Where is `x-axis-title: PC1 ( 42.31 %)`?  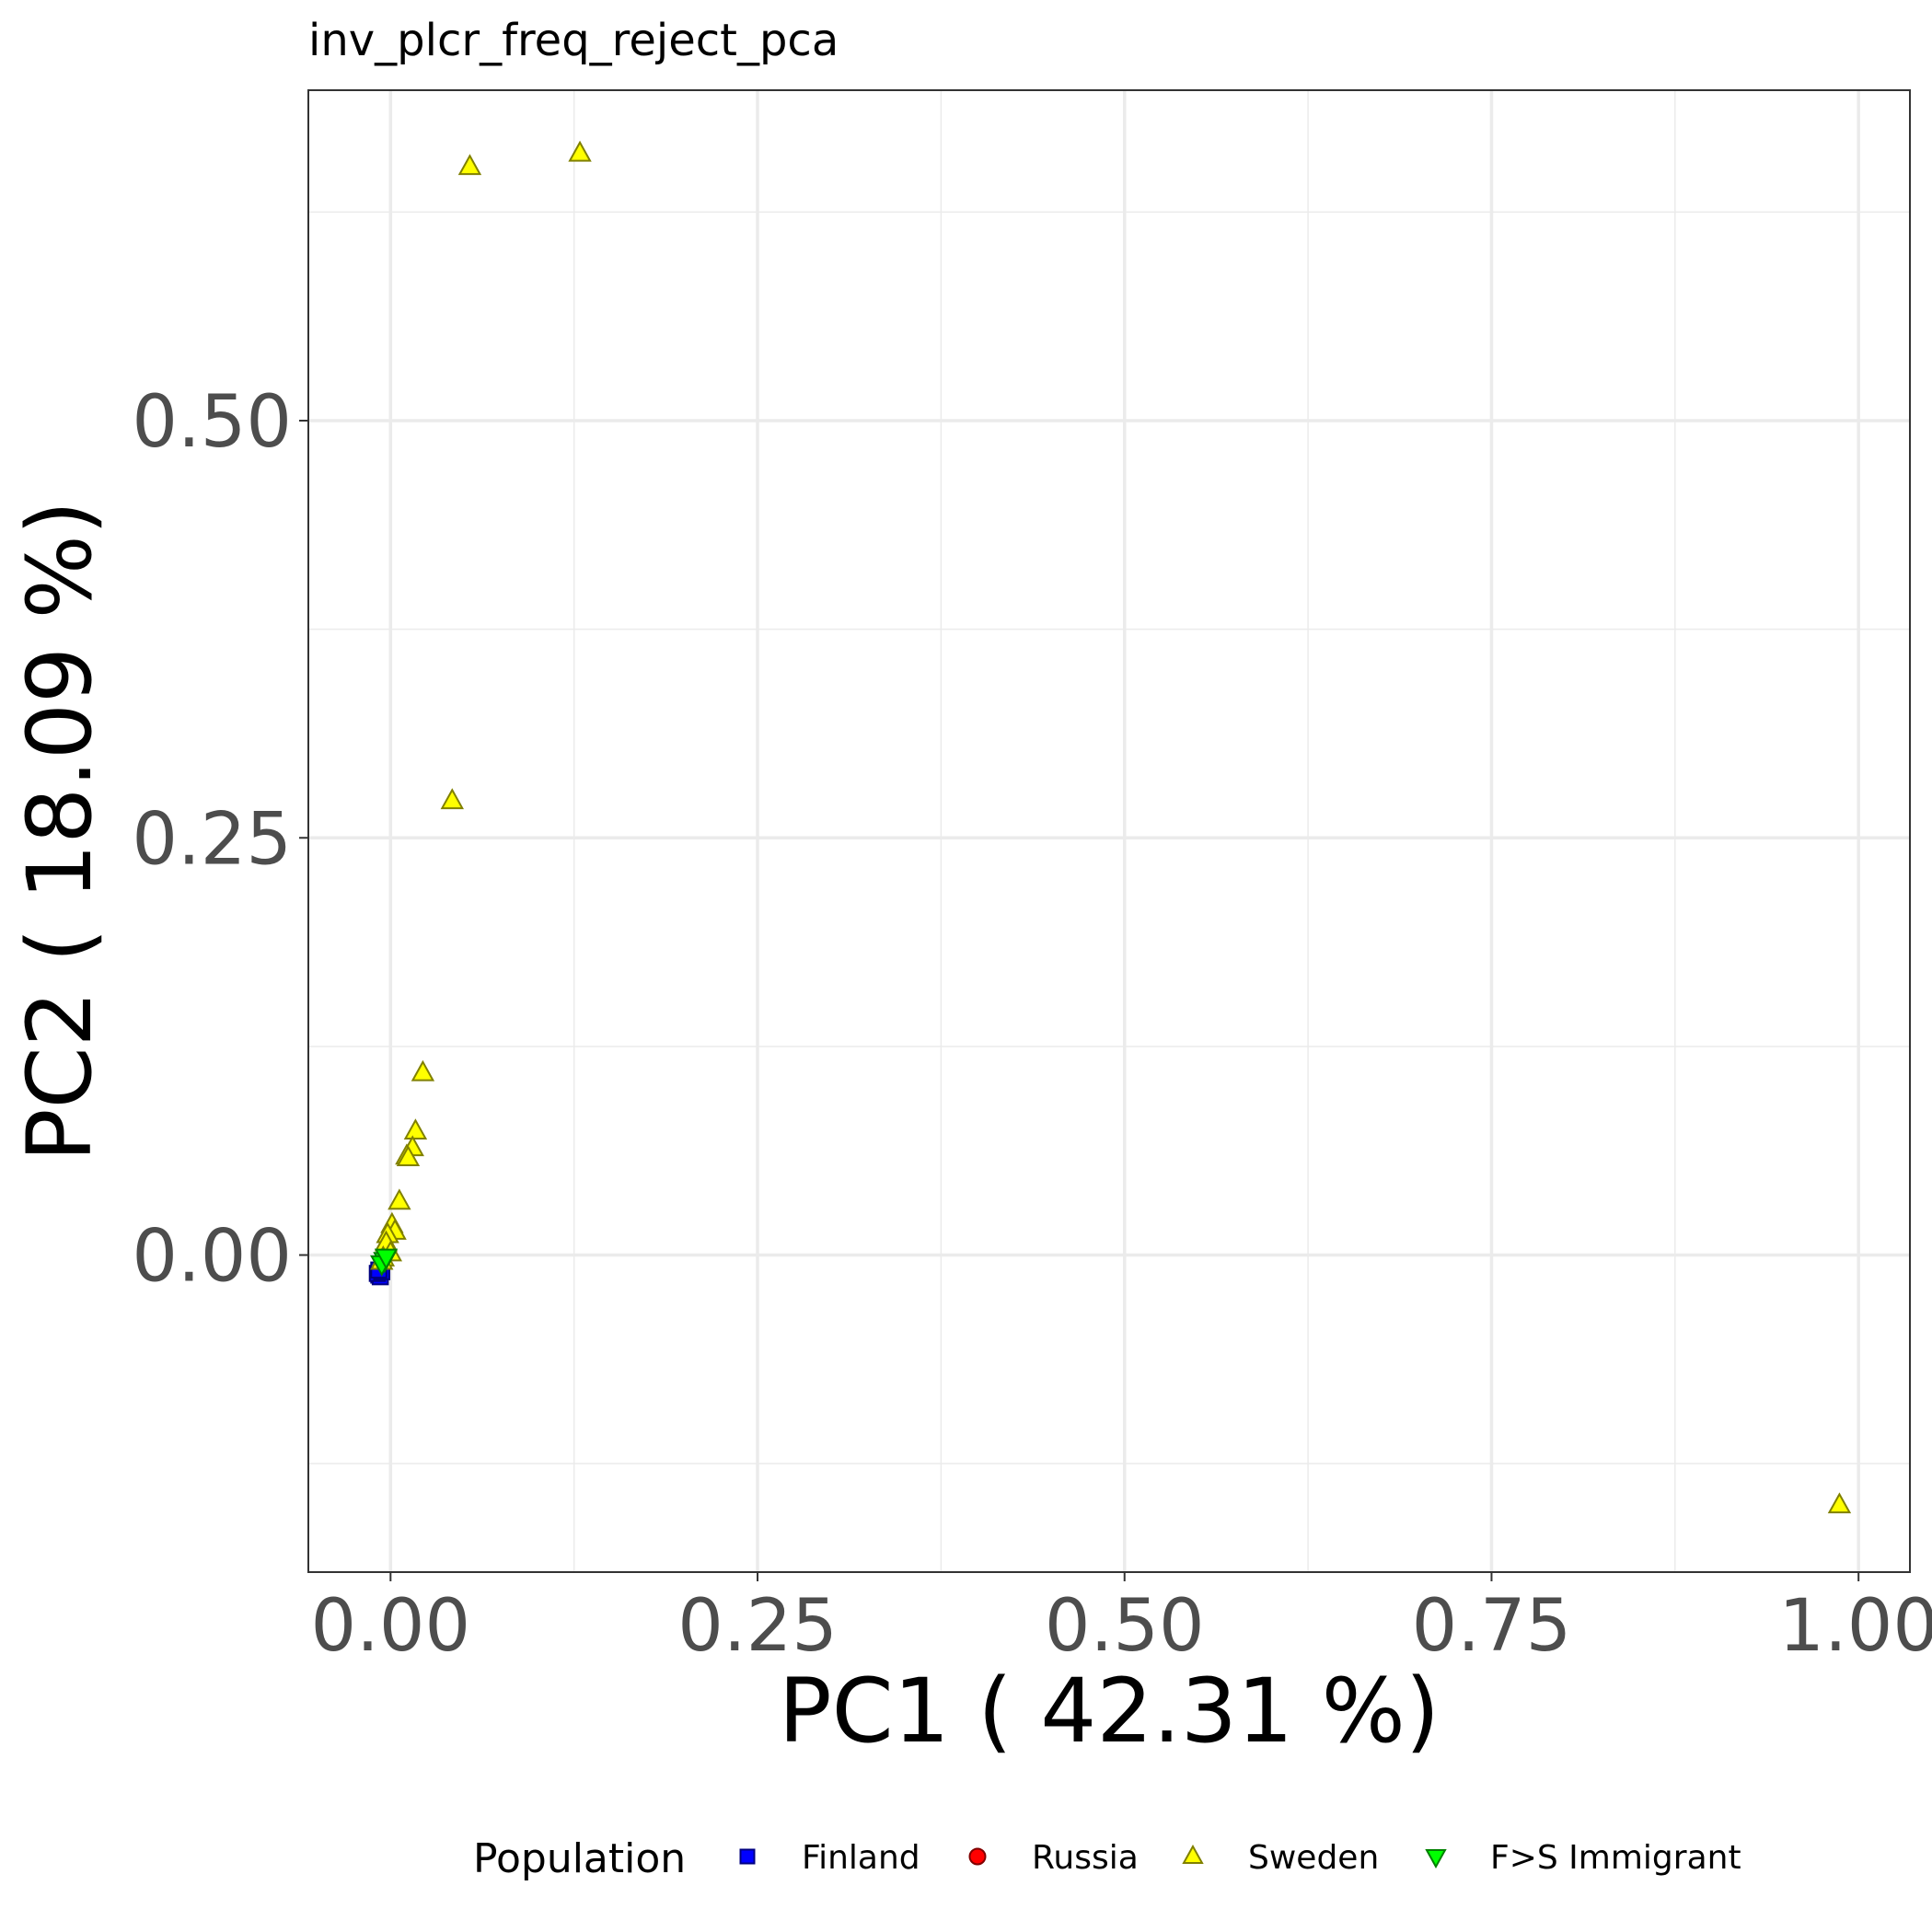 x-axis-title: PC1 ( 42.31 %) is located at coordinates (1110, 1712).